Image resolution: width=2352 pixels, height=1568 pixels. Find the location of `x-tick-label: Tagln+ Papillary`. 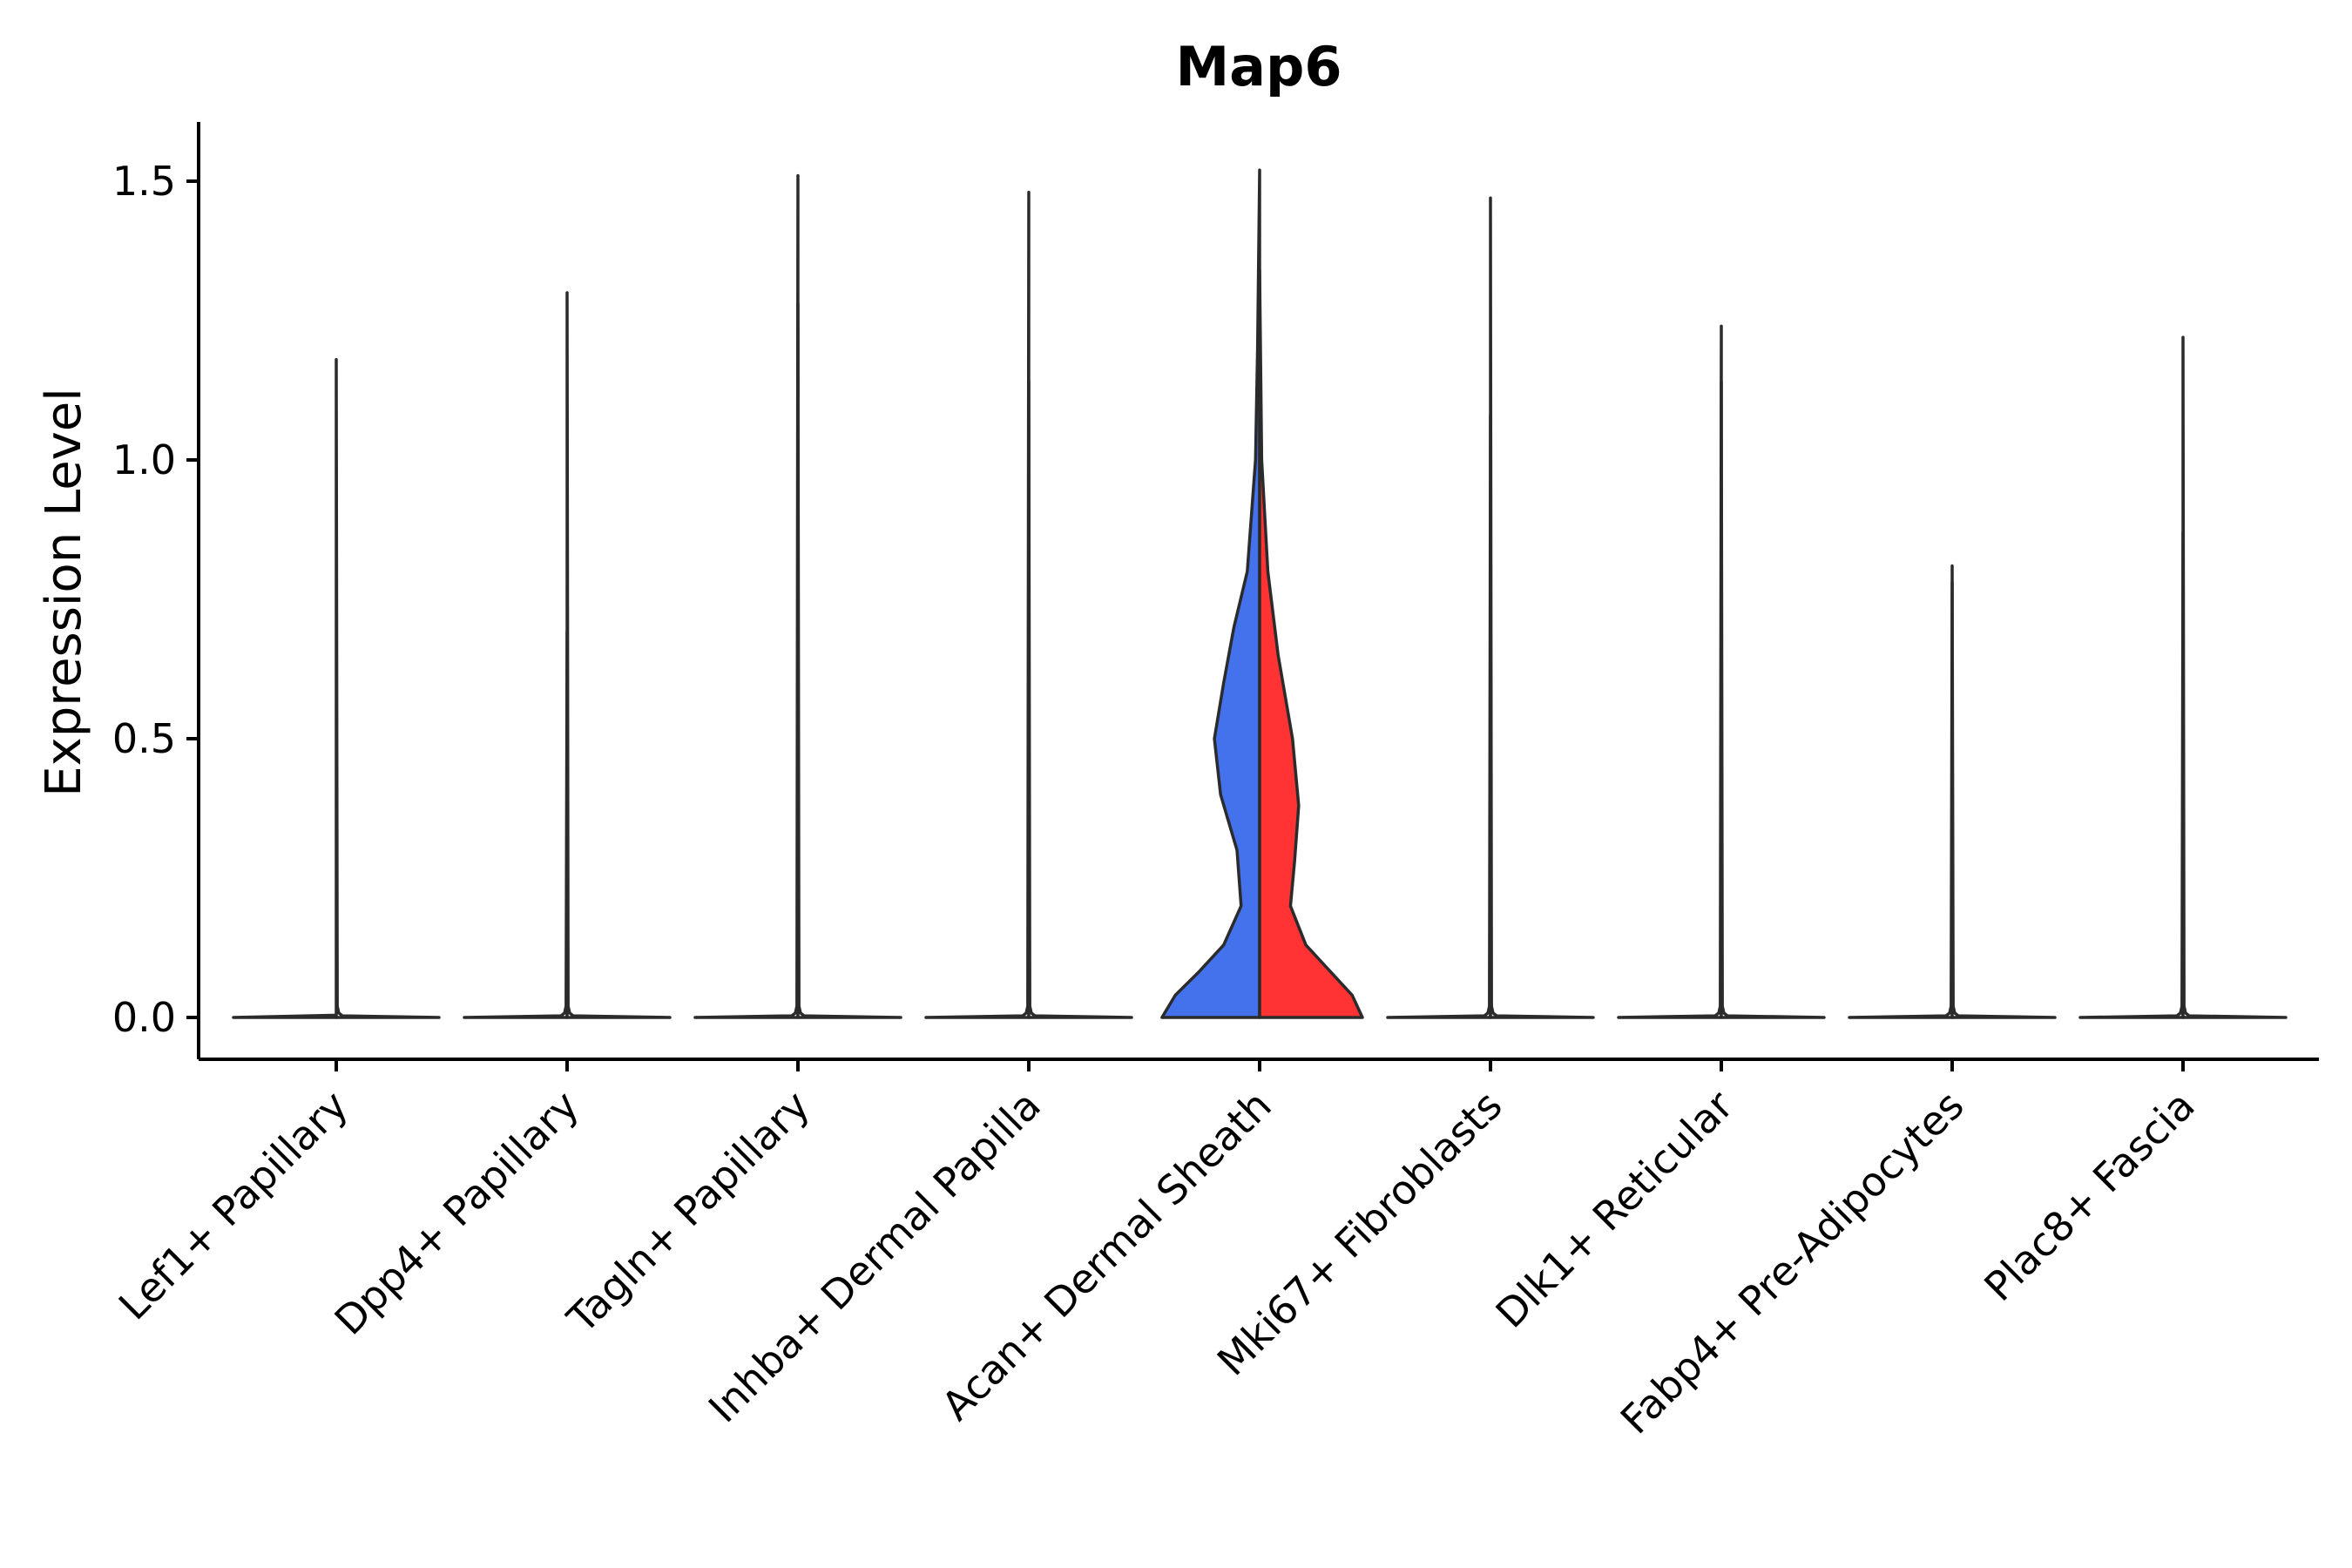

x-tick-label: Tagln+ Papillary is located at coordinates (688, 1212).